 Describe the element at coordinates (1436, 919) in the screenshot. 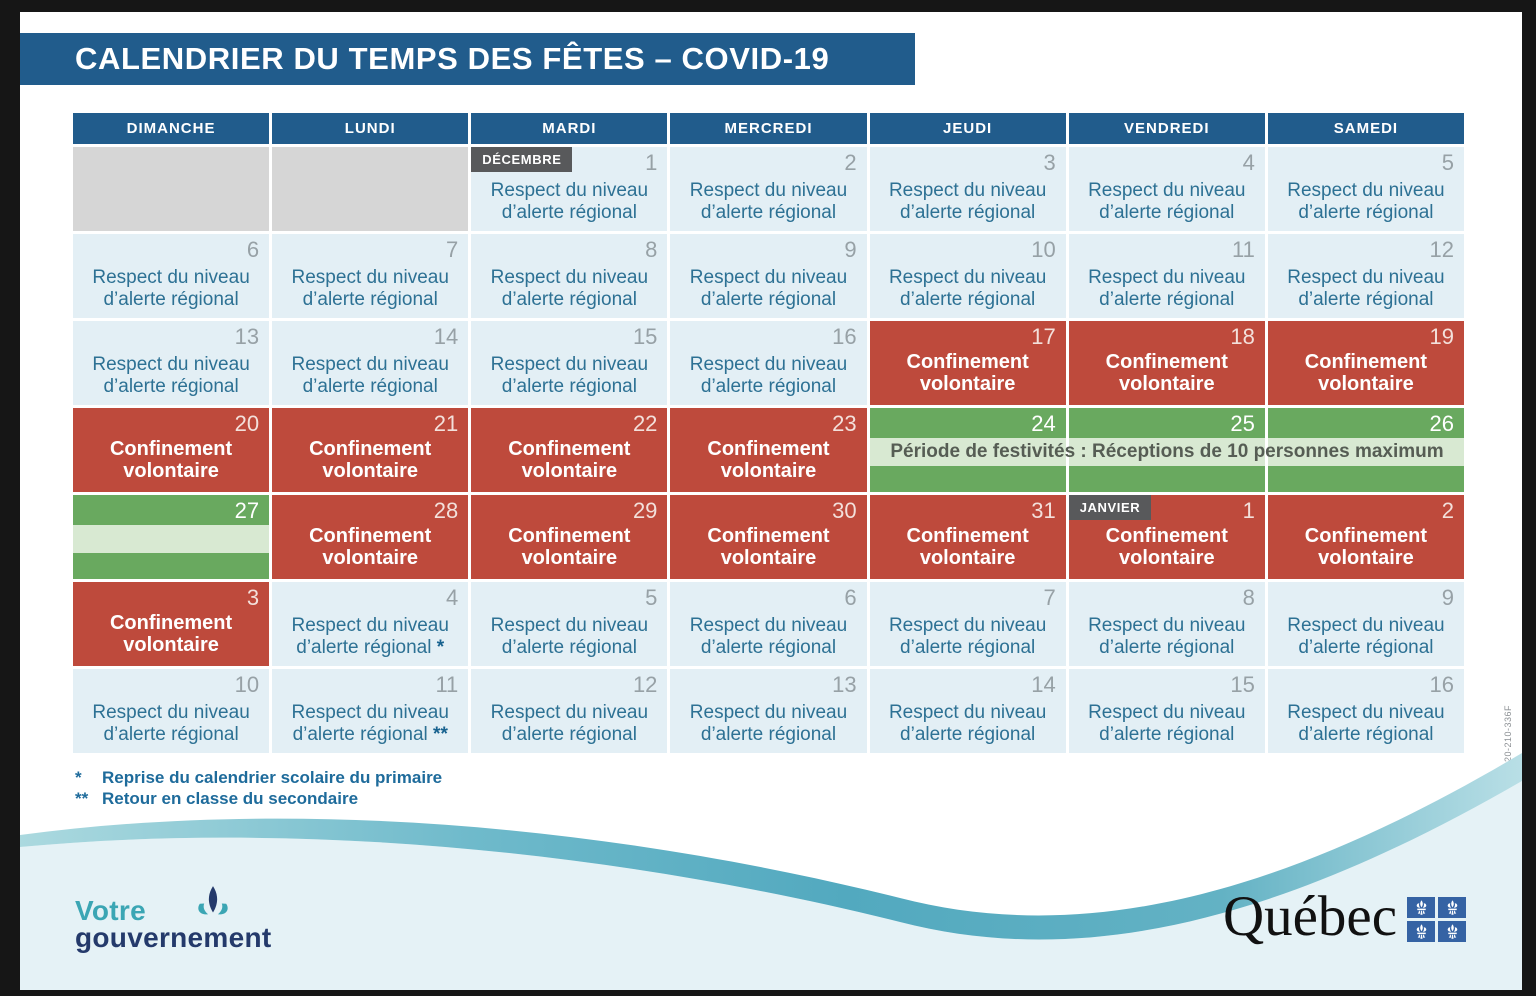

I see `quebec-flag-icon` at that location.